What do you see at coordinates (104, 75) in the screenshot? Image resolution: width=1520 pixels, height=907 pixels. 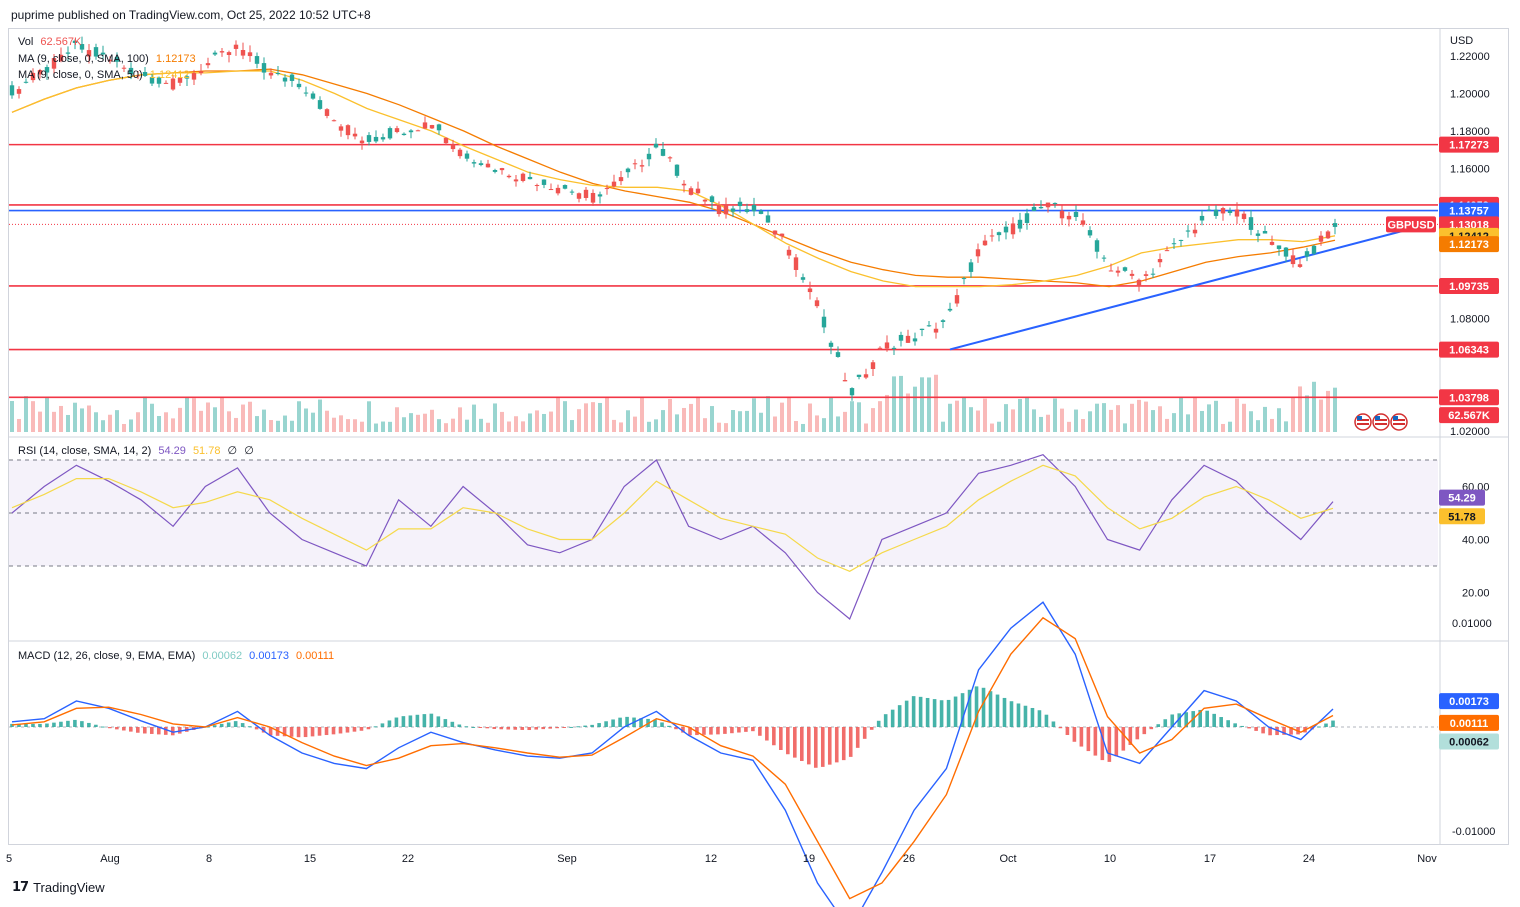 I see `ma50-legend: MA (9, close, 0, SMA, 50) 1.12412` at bounding box center [104, 75].